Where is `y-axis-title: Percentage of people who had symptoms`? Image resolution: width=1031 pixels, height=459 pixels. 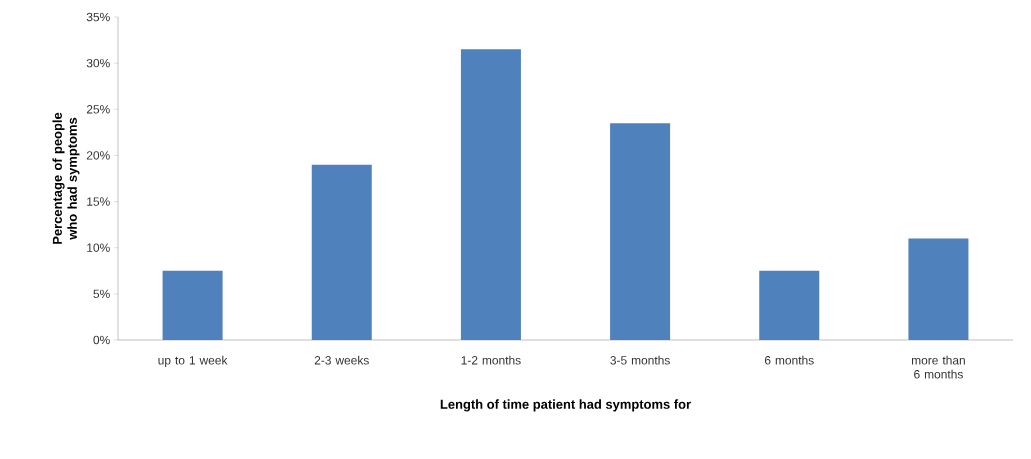
y-axis-title: Percentage of people who had symptoms is located at coordinates (66, 178).